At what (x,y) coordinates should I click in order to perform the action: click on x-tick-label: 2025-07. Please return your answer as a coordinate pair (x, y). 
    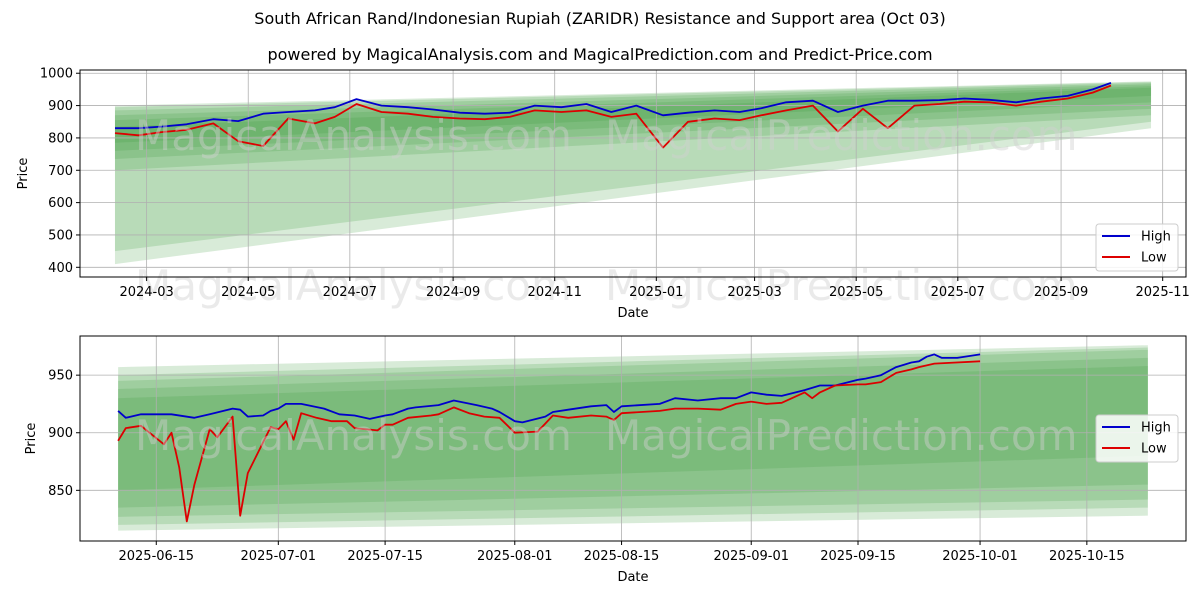
    Looking at the image, I should click on (958, 292).